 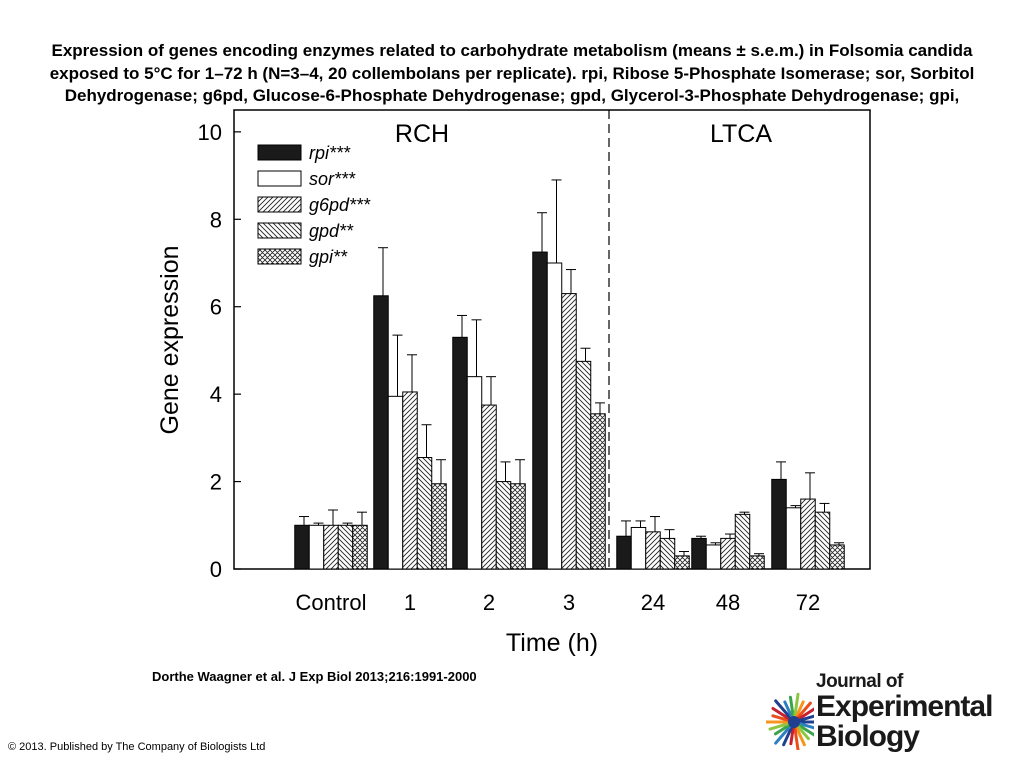 I want to click on sunburst-logo-icon, so click(x=790, y=721).